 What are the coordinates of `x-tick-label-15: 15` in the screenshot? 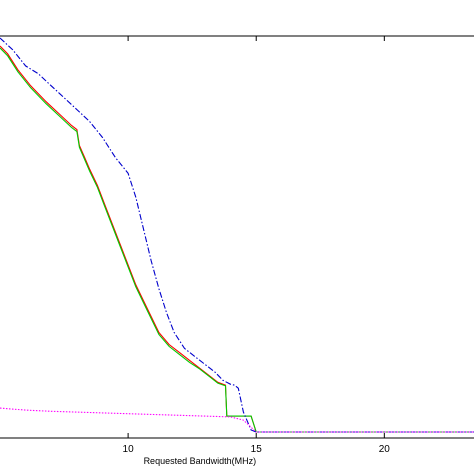 It's located at (257, 449).